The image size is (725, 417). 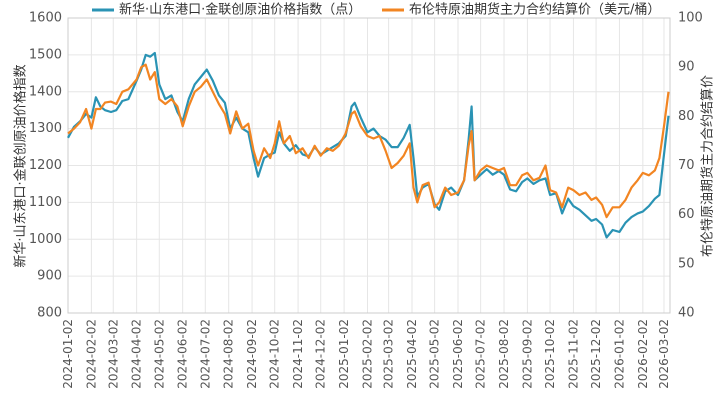 I want to click on x-tick-label: 2024-11-02, so click(x=298, y=354).